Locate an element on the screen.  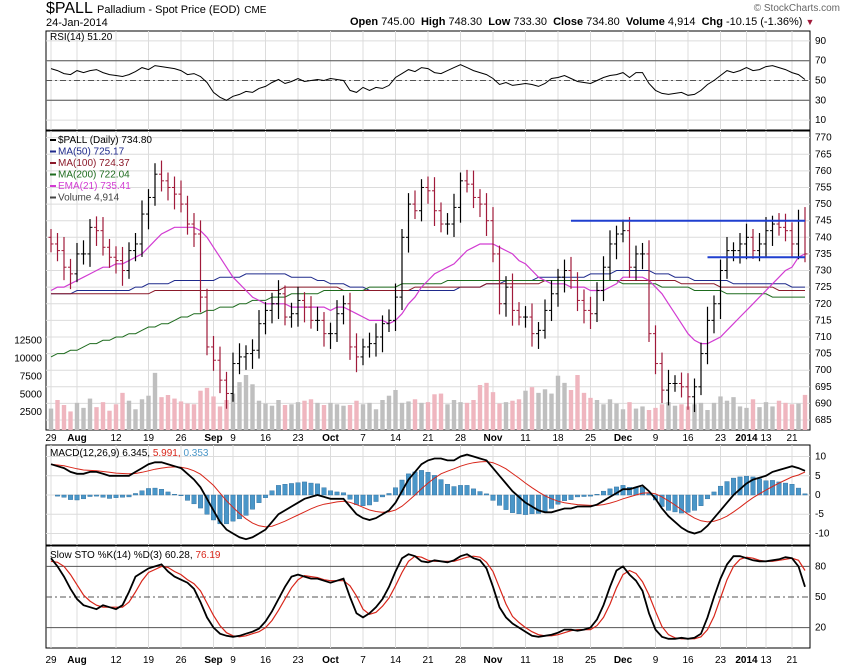
price-tick-label: 690 is located at coordinates (823, 403).